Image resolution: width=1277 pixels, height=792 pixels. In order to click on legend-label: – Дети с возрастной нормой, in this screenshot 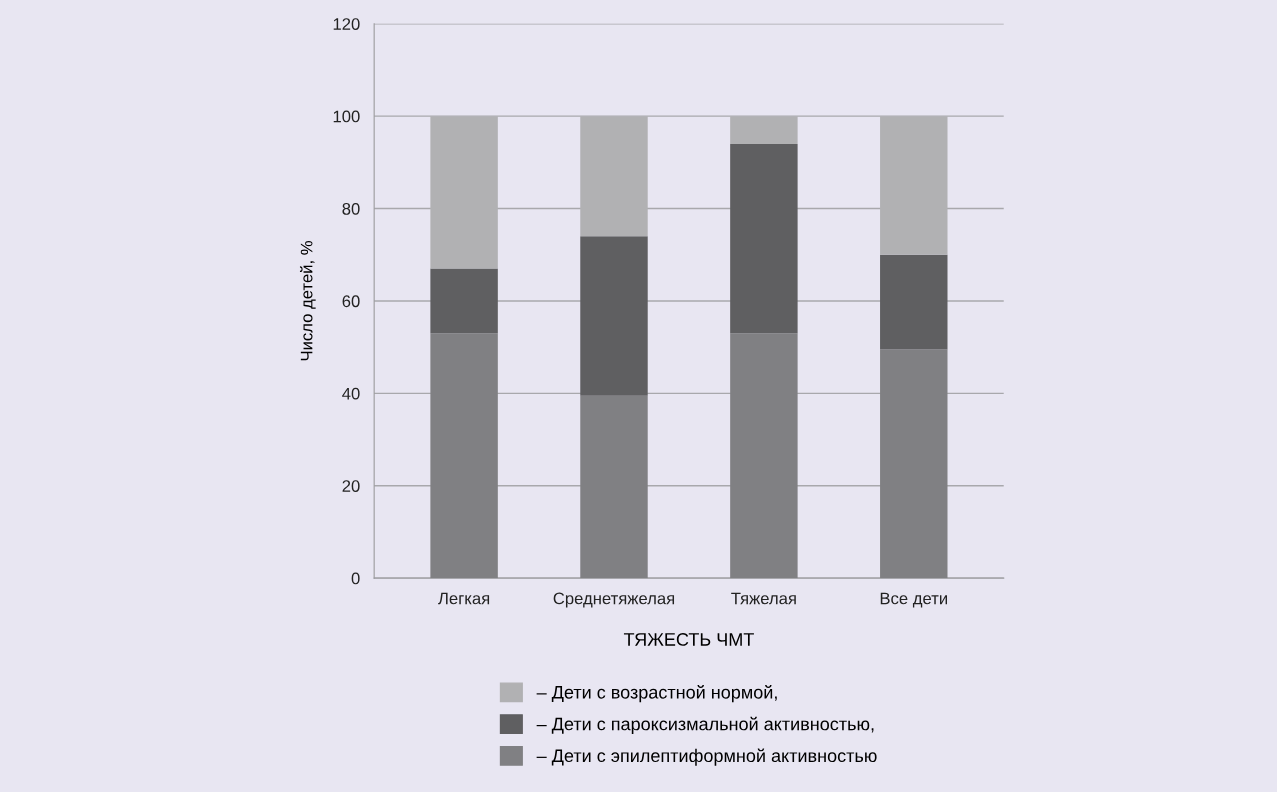, I will do `click(656, 694)`.